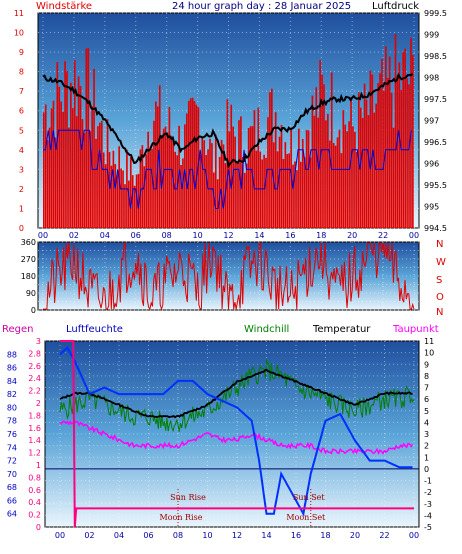 This screenshot has height=554, width=462. What do you see at coordinates (119, 535) in the screenshot?
I see `hour-tick-label: 04` at bounding box center [119, 535].